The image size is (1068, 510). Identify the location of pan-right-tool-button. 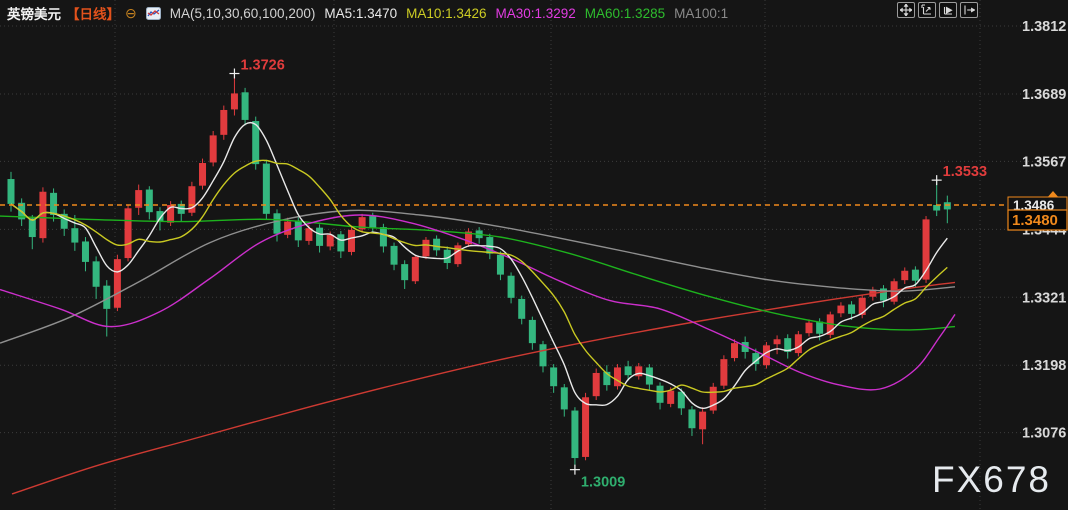
(969, 10).